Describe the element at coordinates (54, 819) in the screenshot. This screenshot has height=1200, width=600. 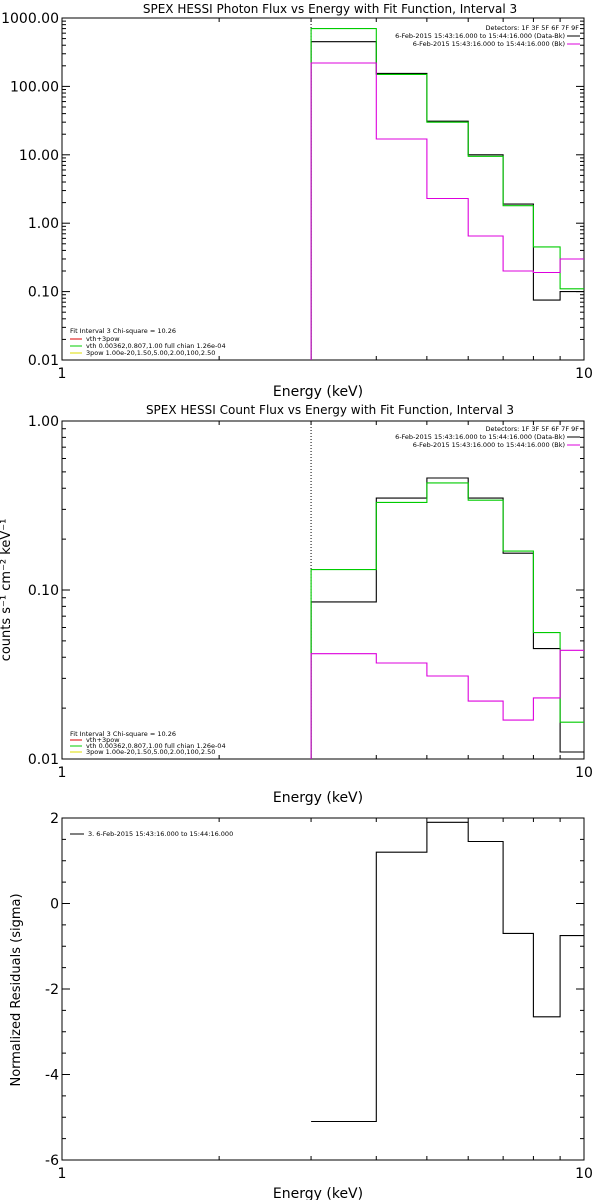
I see `y-tick-label: 2` at that location.